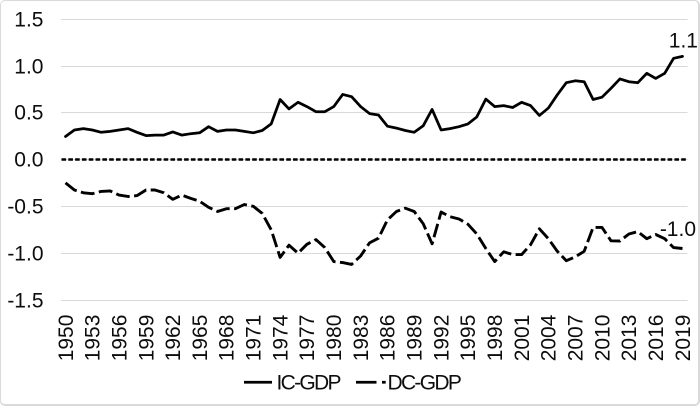 This screenshot has width=700, height=411. Describe the element at coordinates (468, 338) in the screenshot. I see `svg-text: 1995` at that location.